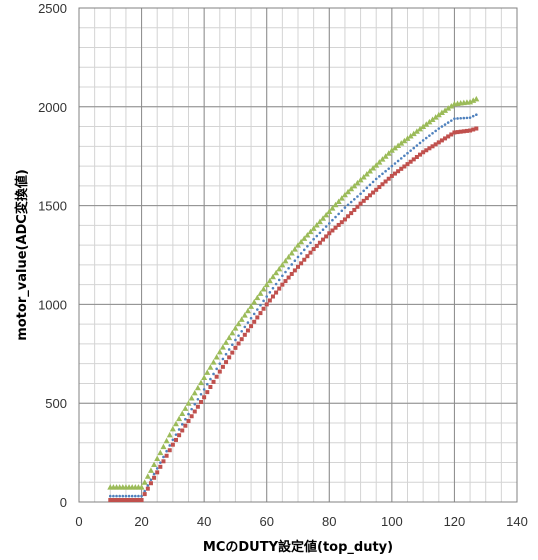 This screenshot has height=560, width=538. Describe the element at coordinates (517, 521) in the screenshot. I see `x-tick-label: 140` at that location.